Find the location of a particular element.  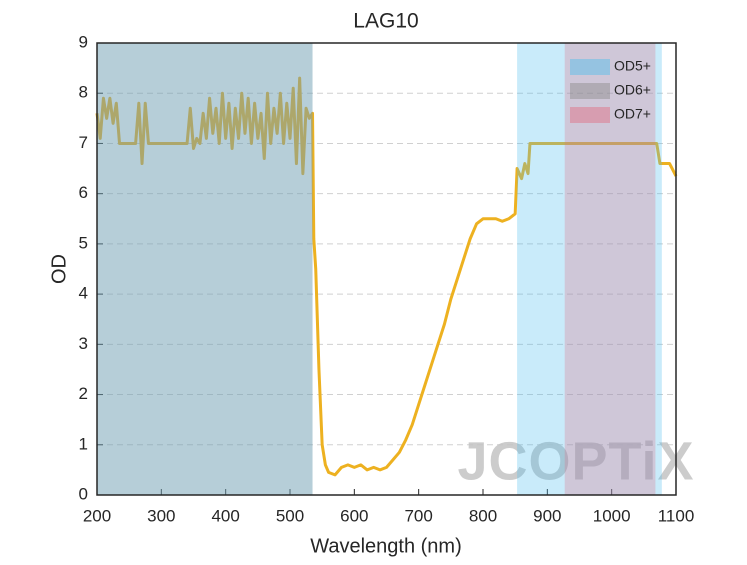

y-tick-label: 8 is located at coordinates (83, 92).